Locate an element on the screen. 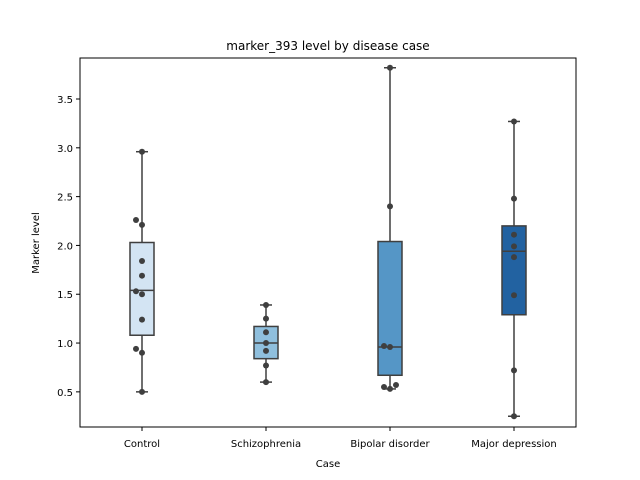 This screenshot has height=480, width=640. y-tick-label: 2.5 is located at coordinates (65, 198).